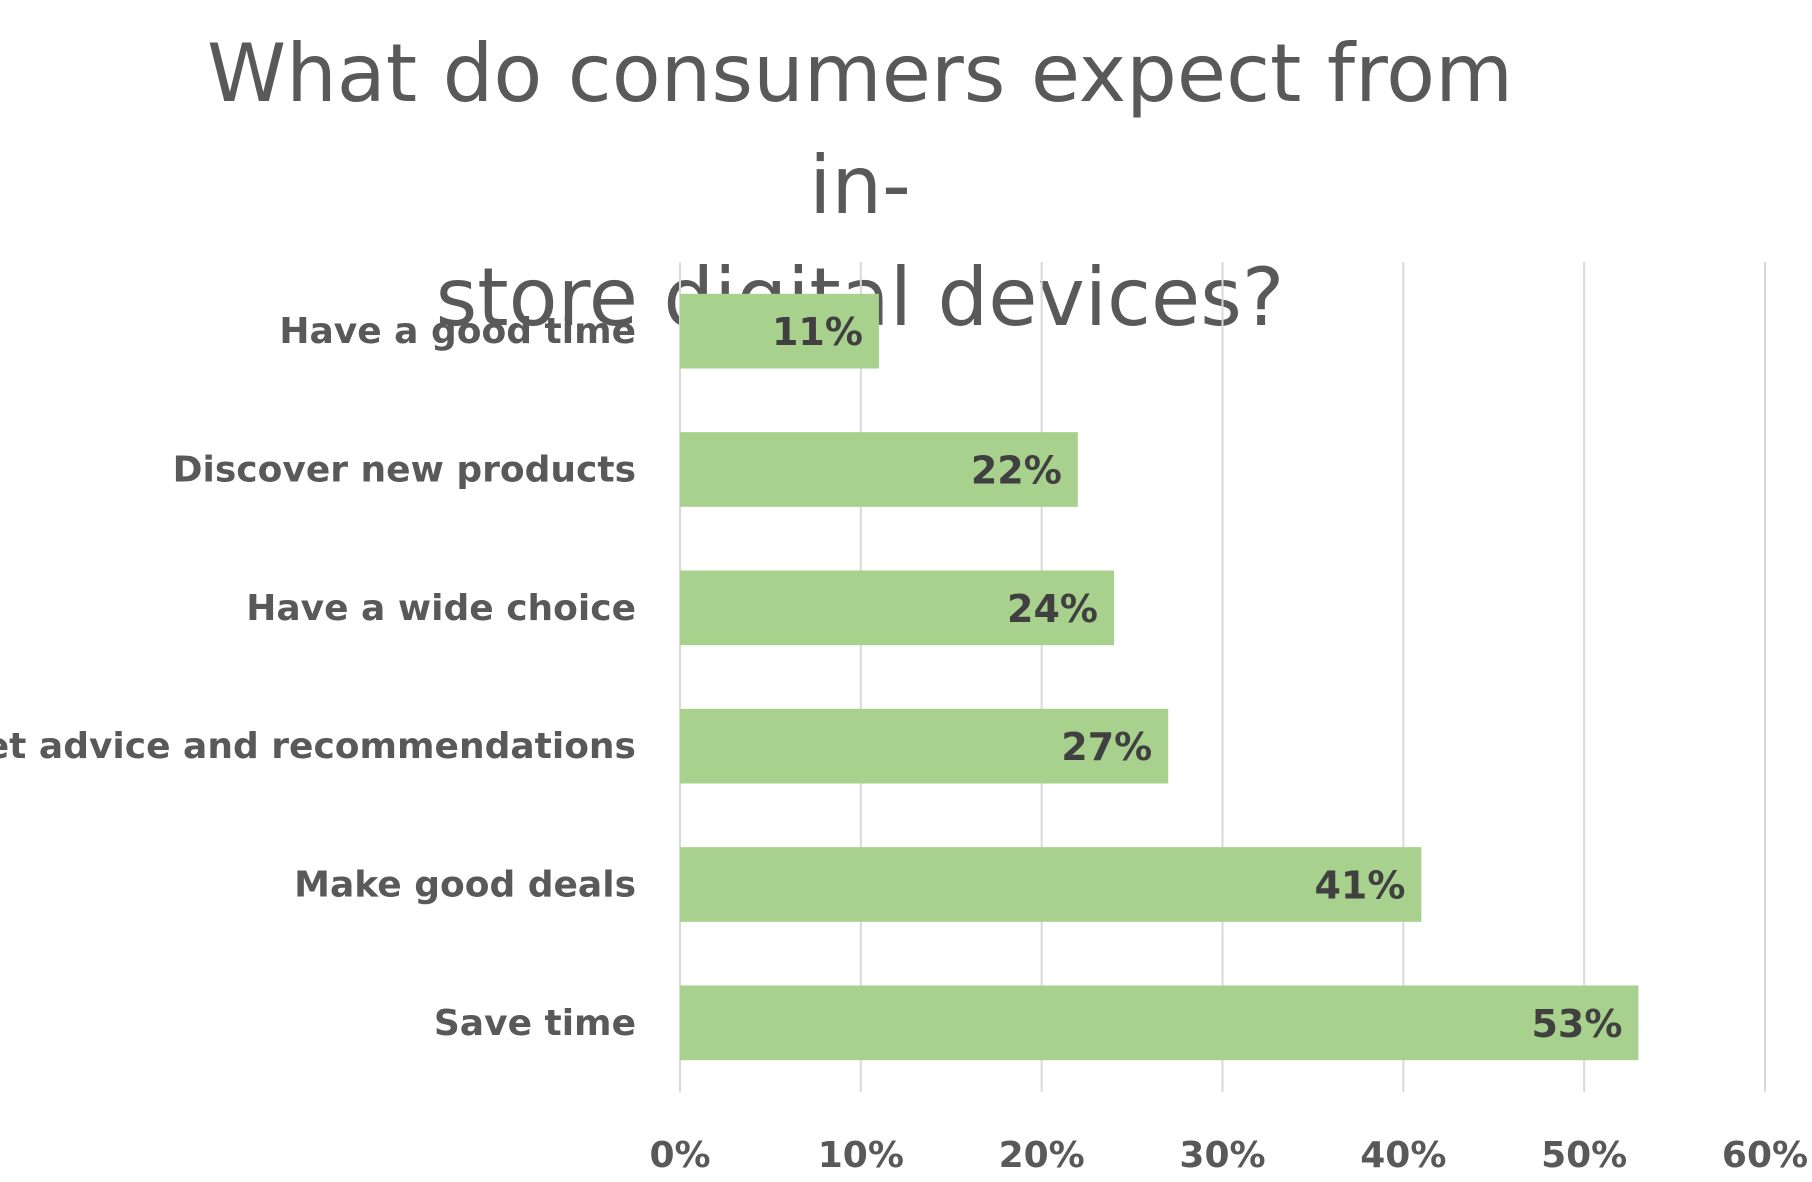 The image size is (1812, 1182). What do you see at coordinates (457, 331) in the screenshot?
I see `category-label: Have a good time` at bounding box center [457, 331].